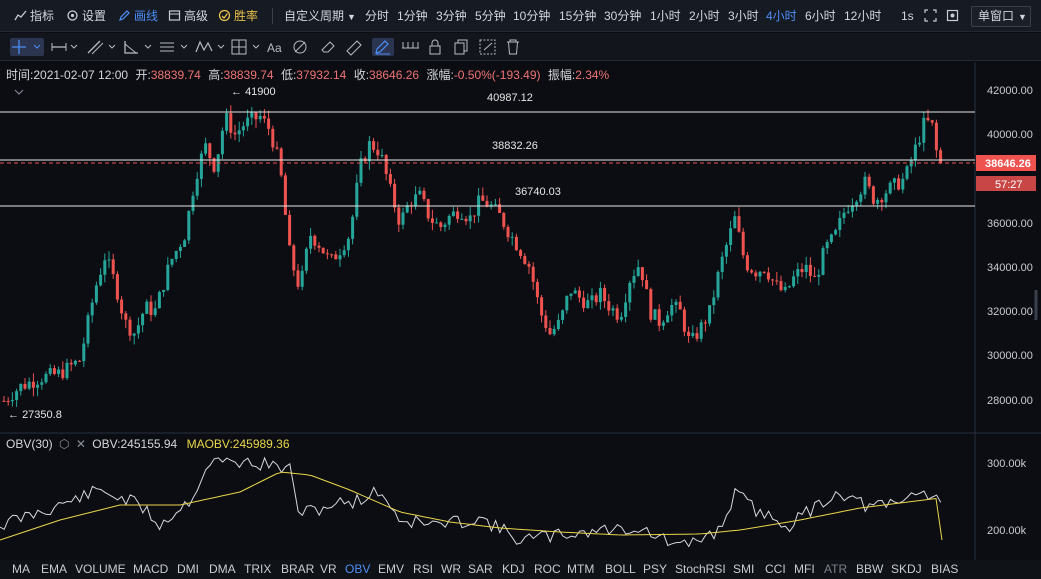 This screenshot has height=579, width=1041. Describe the element at coordinates (820, 16) in the screenshot. I see `period-tab: 6小时` at that location.